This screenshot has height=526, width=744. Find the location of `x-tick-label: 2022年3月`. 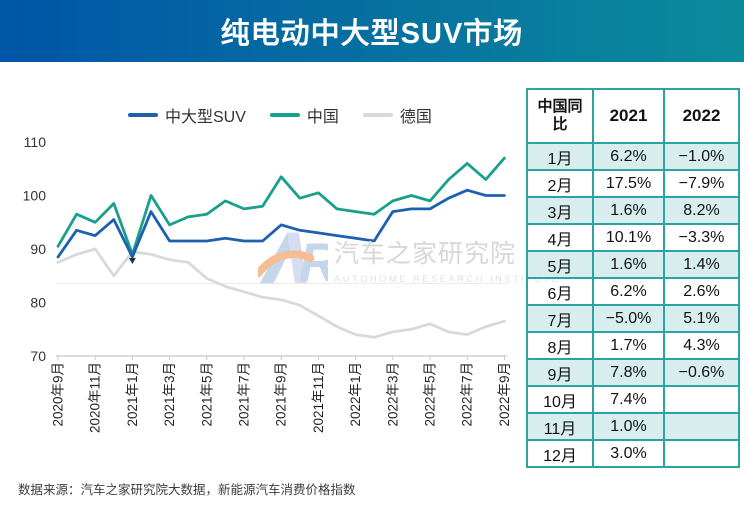

x-tick-label: 2022年3月 is located at coordinates (392, 394).